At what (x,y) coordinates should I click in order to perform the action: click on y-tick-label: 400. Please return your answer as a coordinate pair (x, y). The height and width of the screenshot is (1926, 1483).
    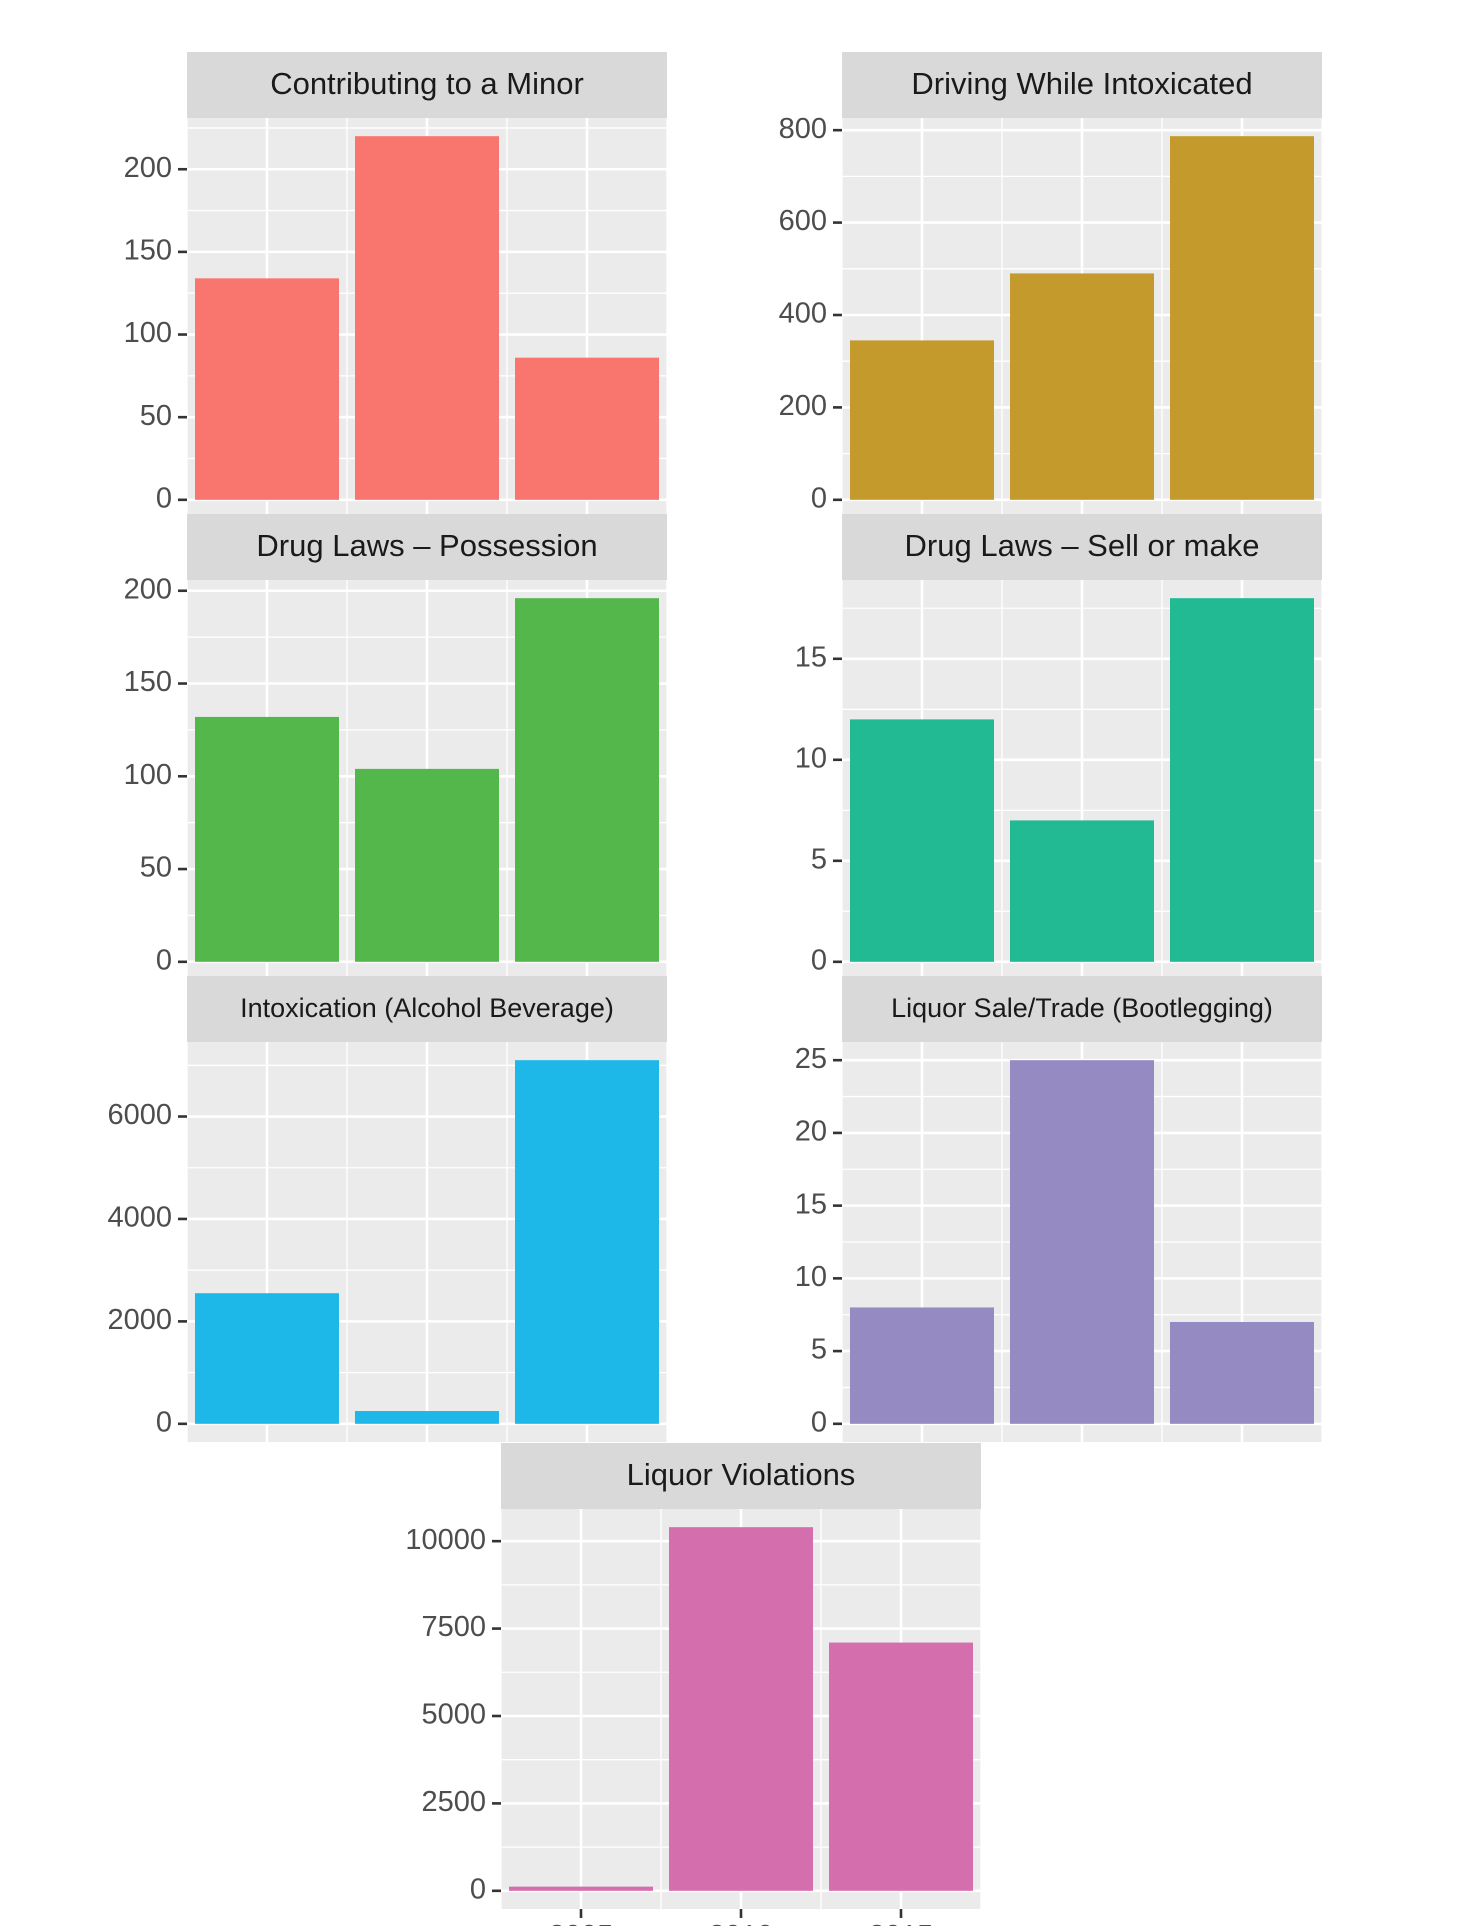
    Looking at the image, I should click on (803, 314).